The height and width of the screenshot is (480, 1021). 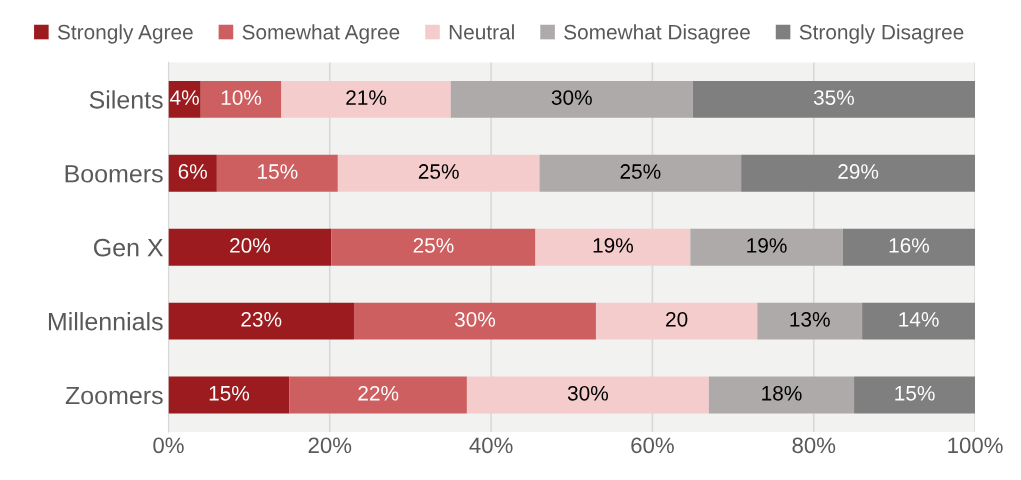 I want to click on legend-label: Somewhat Agree, so click(x=321, y=34).